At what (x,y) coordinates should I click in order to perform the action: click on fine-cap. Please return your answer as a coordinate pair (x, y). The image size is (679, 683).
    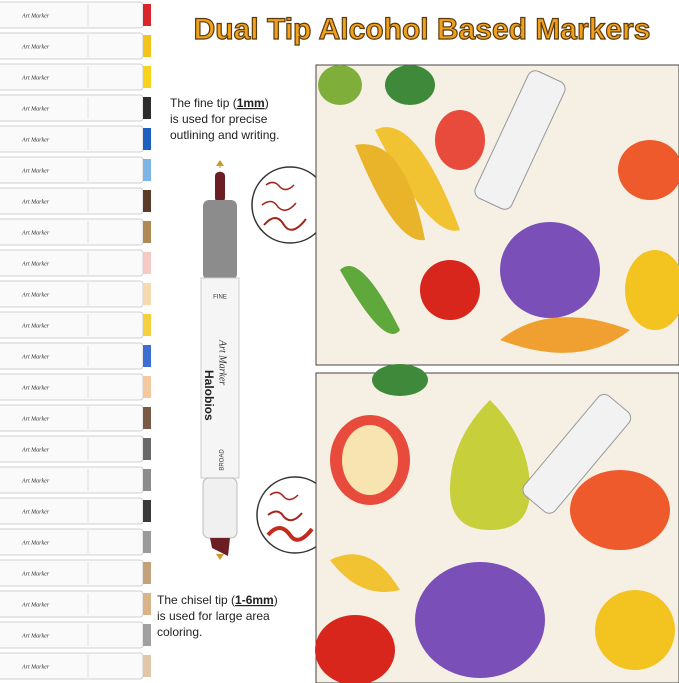
    Looking at the image, I should click on (220, 240).